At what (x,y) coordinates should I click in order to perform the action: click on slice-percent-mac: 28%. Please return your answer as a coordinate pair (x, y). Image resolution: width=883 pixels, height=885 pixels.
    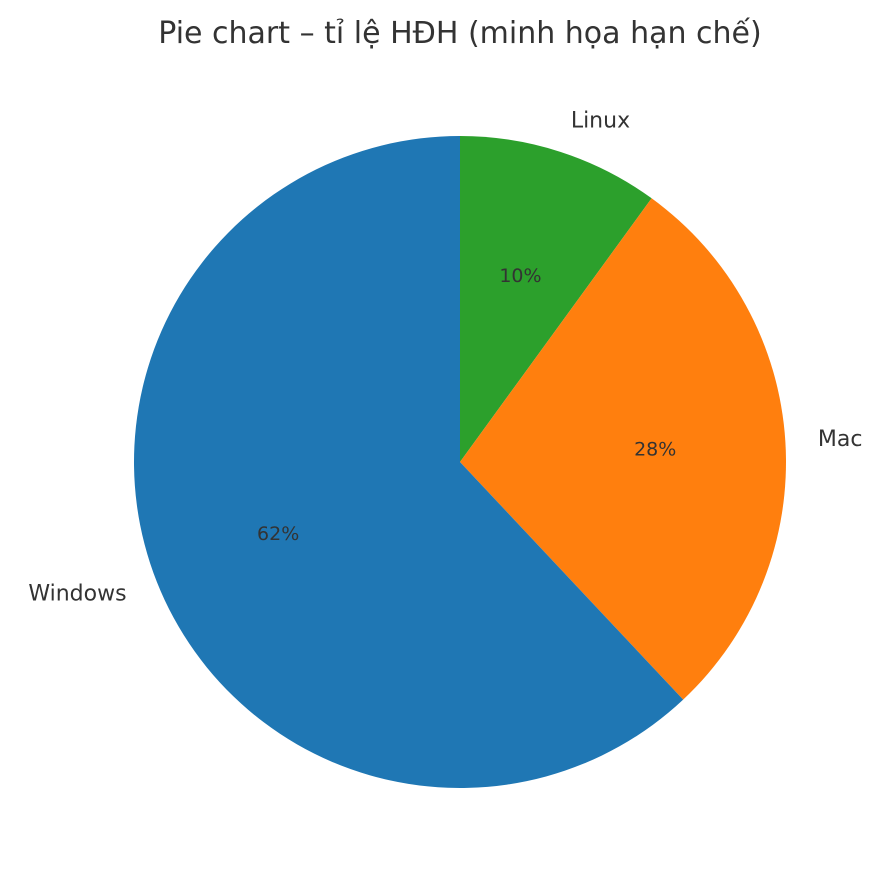
    Looking at the image, I should click on (655, 450).